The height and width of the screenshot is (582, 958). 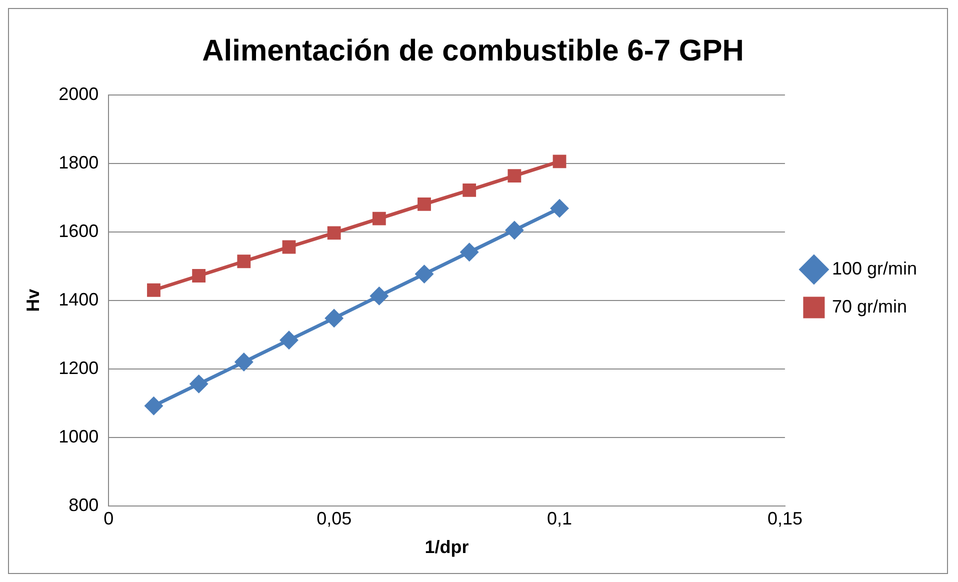 I want to click on x-tick-label: 0,15, so click(x=784, y=518).